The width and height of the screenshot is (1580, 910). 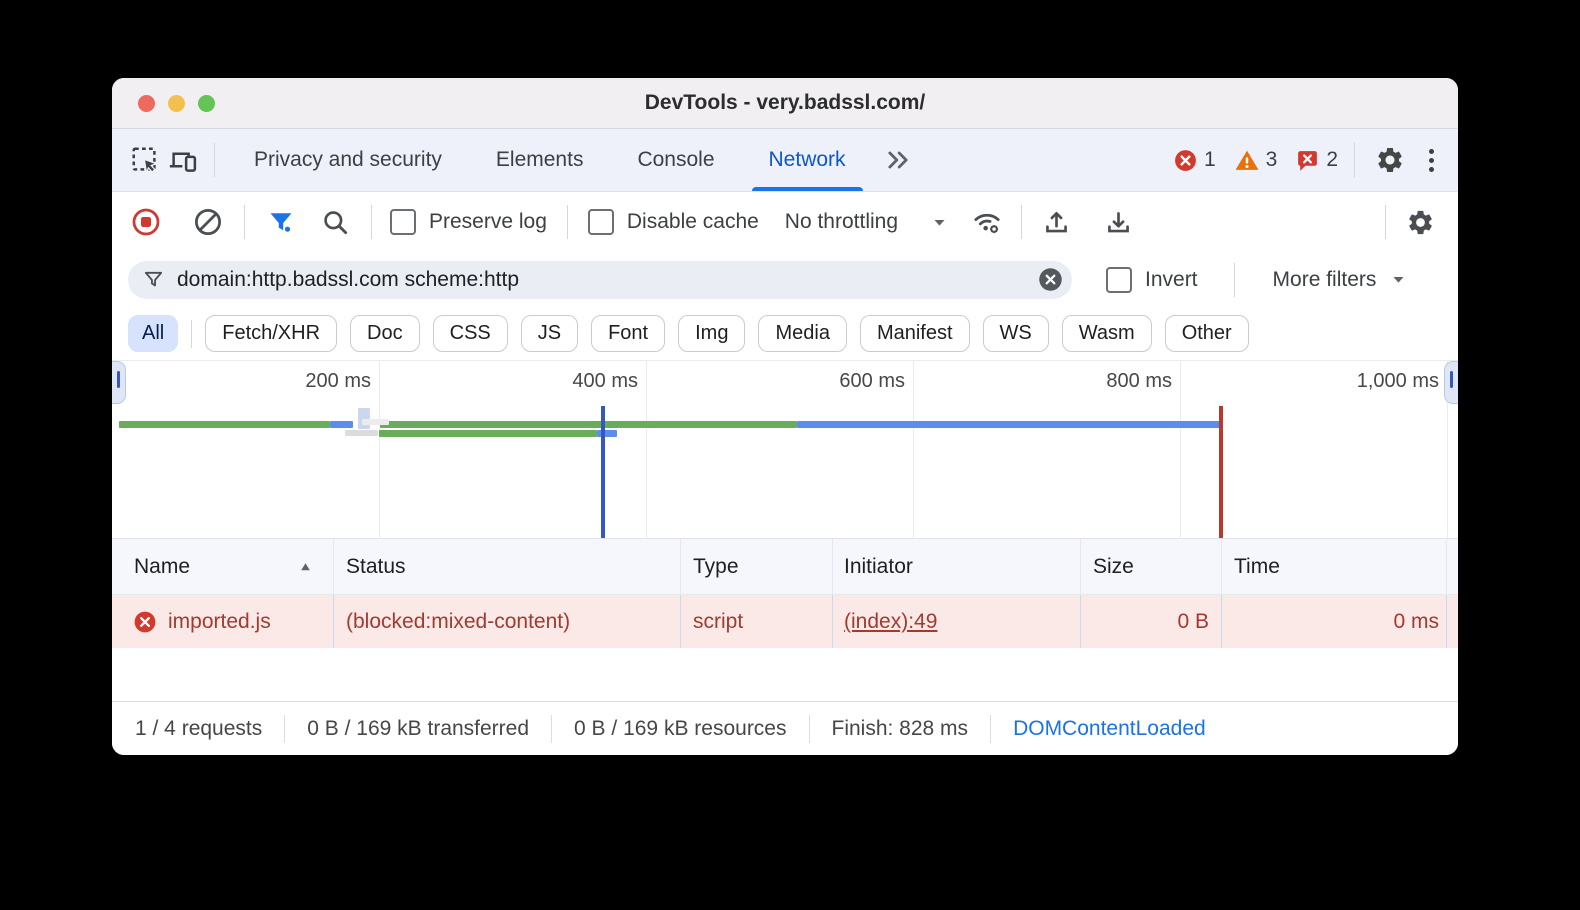 What do you see at coordinates (146, 103) in the screenshot?
I see `close-window-button` at bounding box center [146, 103].